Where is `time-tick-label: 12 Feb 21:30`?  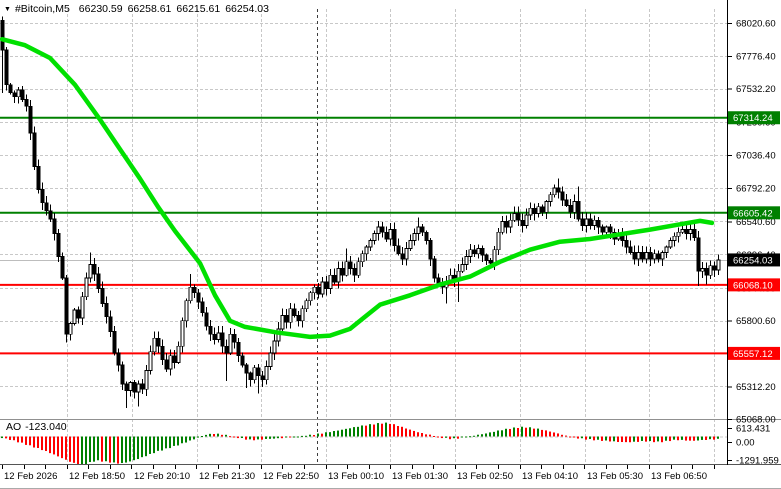
time-tick-label: 12 Feb 21:30 is located at coordinates (227, 476).